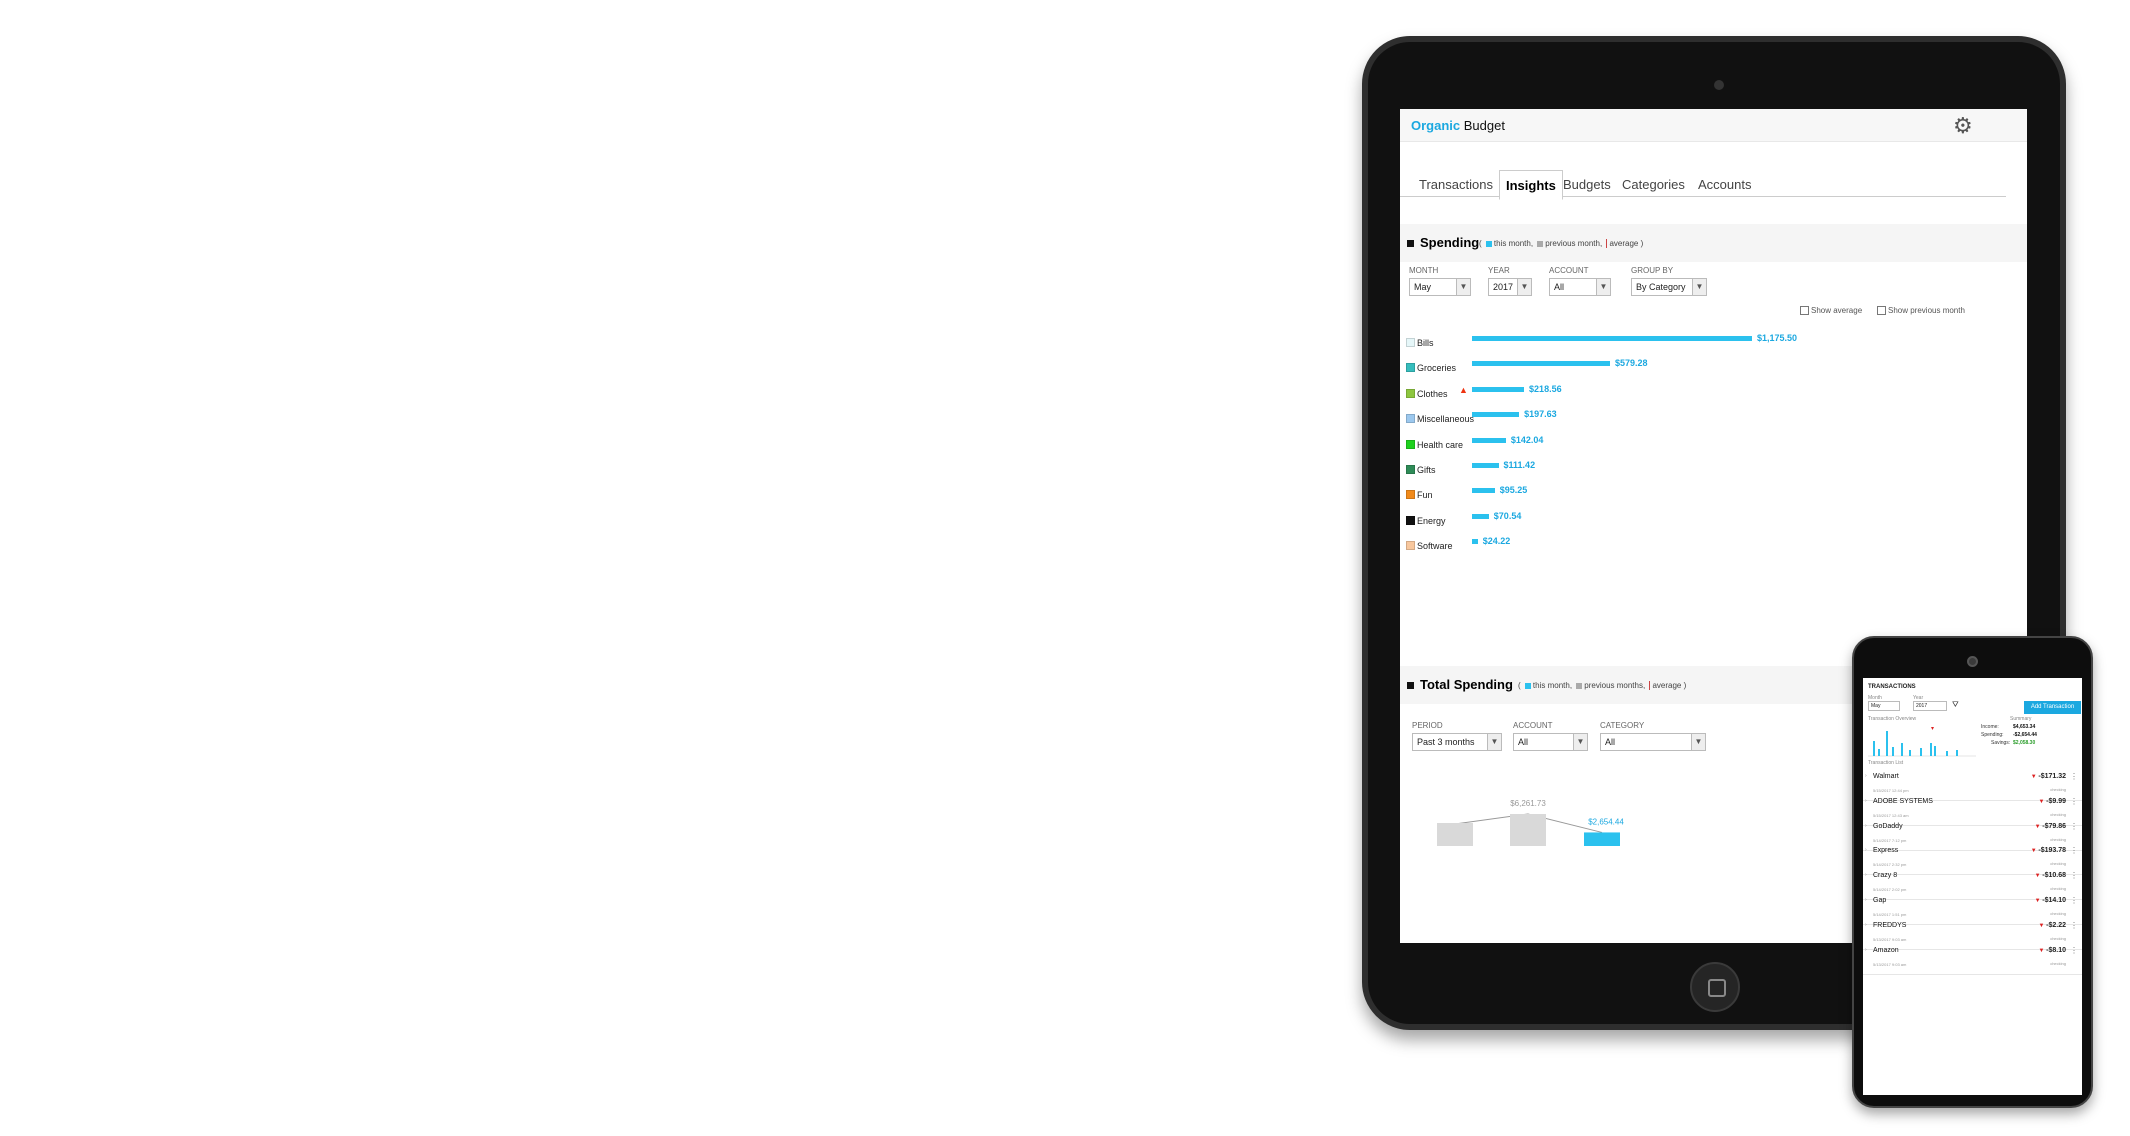  I want to click on tab-accounts: Accounts, so click(1725, 184).